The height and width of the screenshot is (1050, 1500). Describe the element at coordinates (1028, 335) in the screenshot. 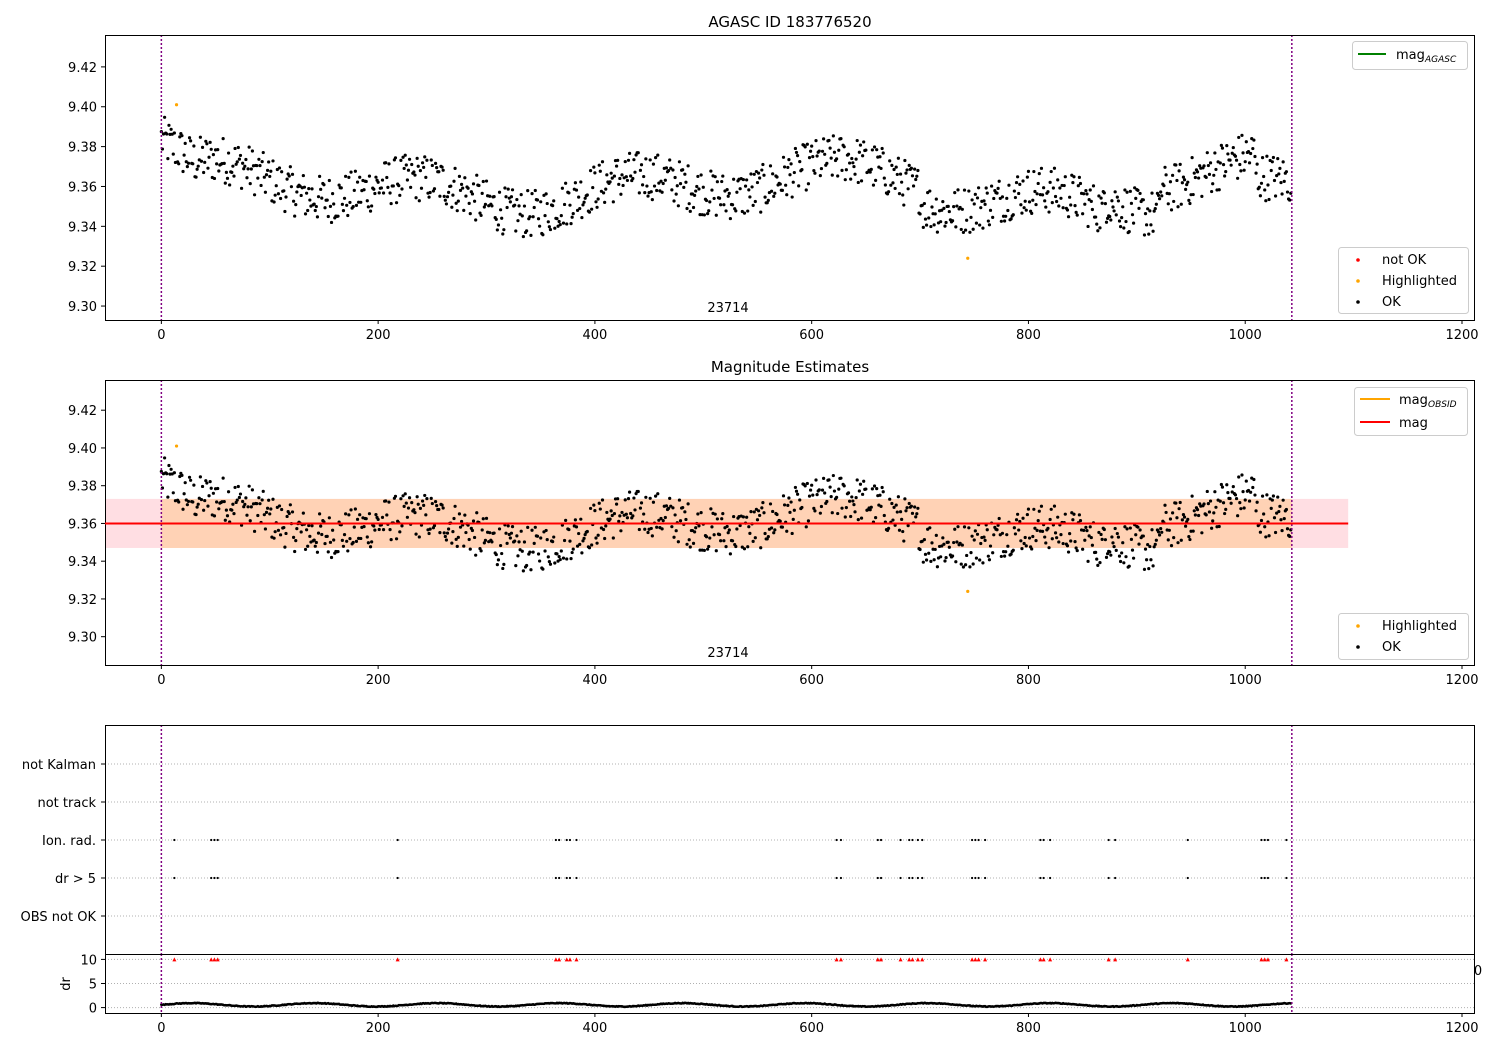

I see `x-tick-label: 800` at that location.